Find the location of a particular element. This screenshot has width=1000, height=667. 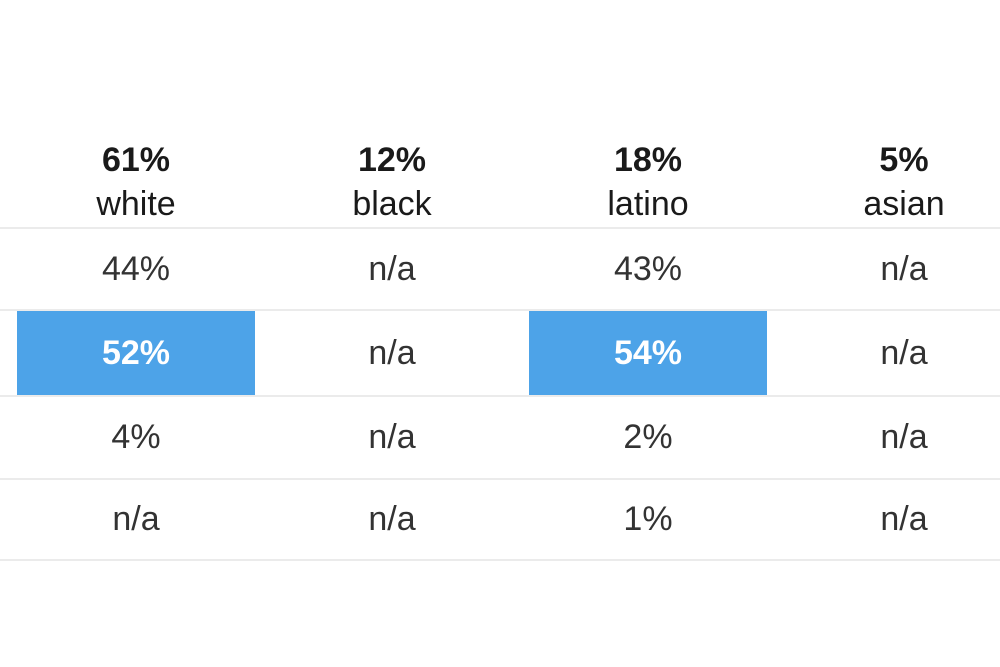

share-value: 18% is located at coordinates (648, 160).